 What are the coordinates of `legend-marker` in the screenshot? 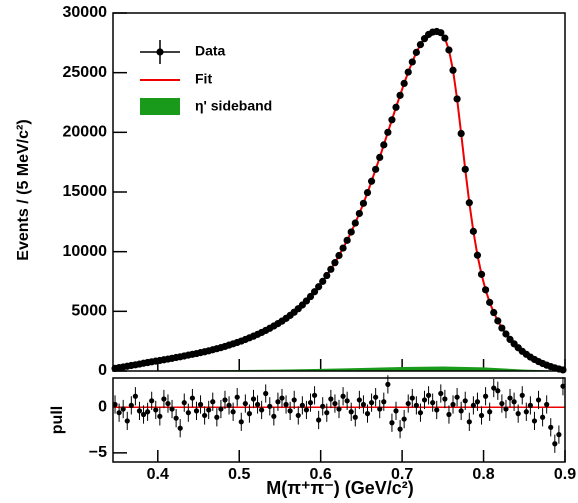 It's located at (160, 52).